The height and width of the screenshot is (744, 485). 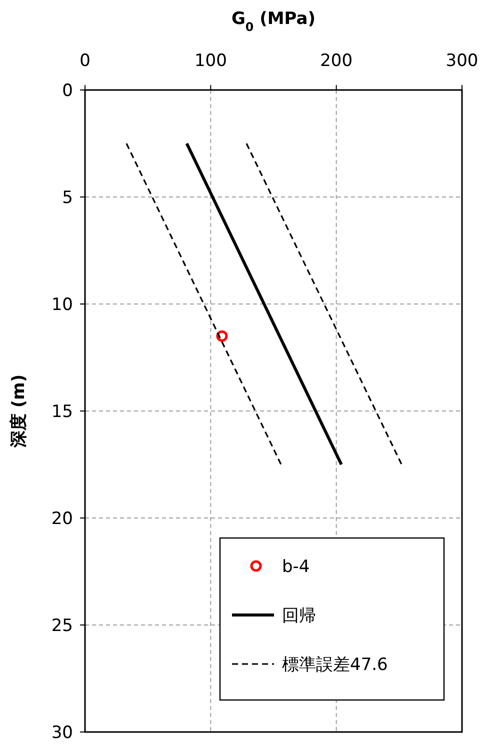 I want to click on y-tick-label: 15, so click(x=62, y=412).